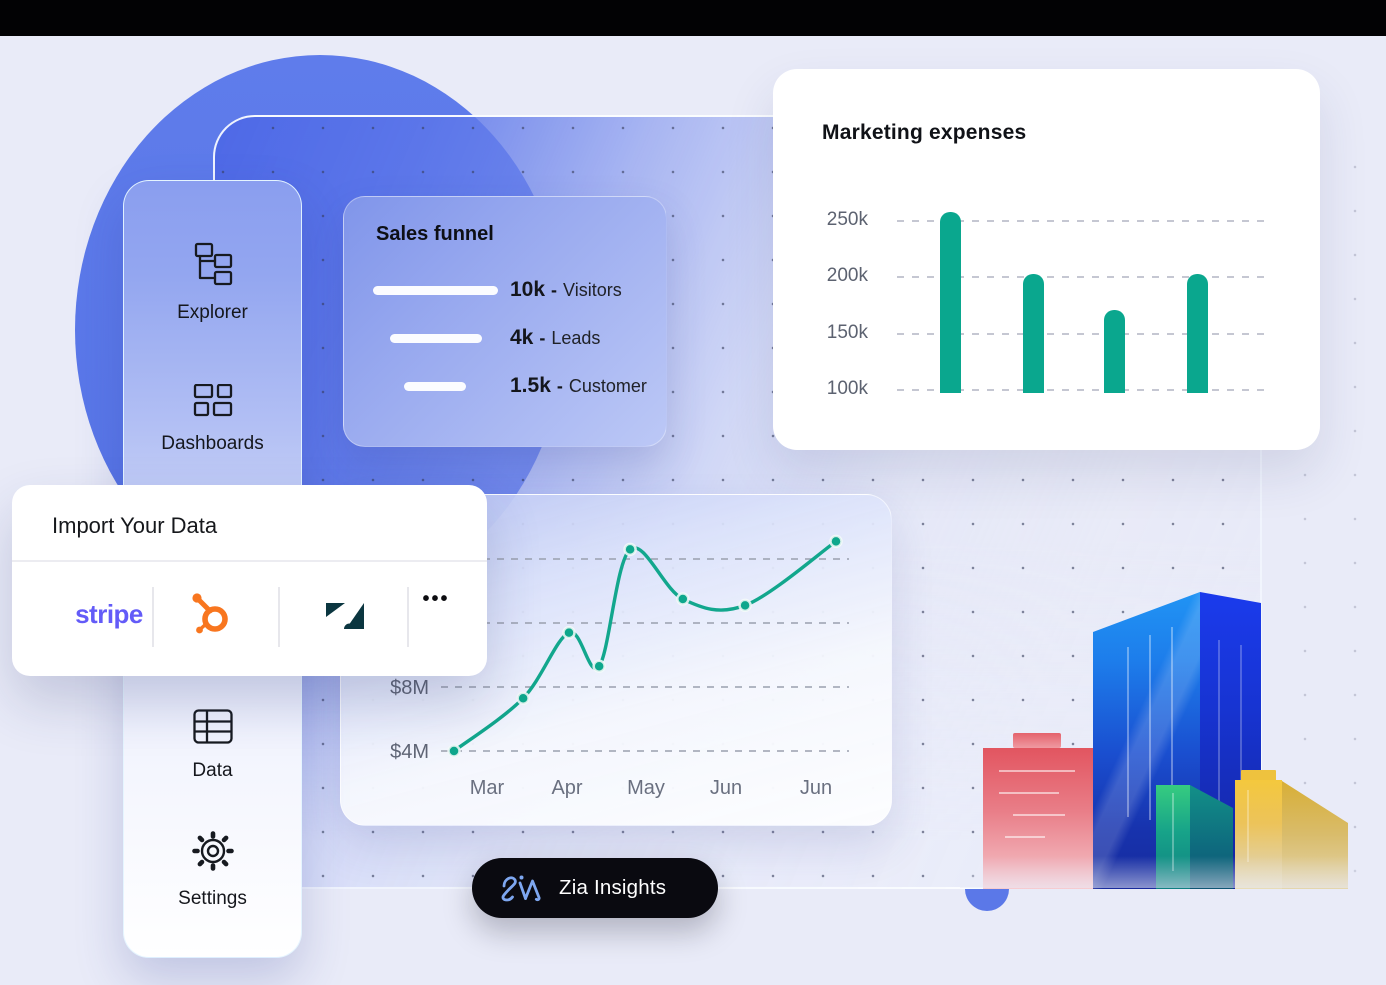 This screenshot has width=1386, height=985. What do you see at coordinates (566, 788) in the screenshot?
I see `line-chart-x-label: Apr` at bounding box center [566, 788].